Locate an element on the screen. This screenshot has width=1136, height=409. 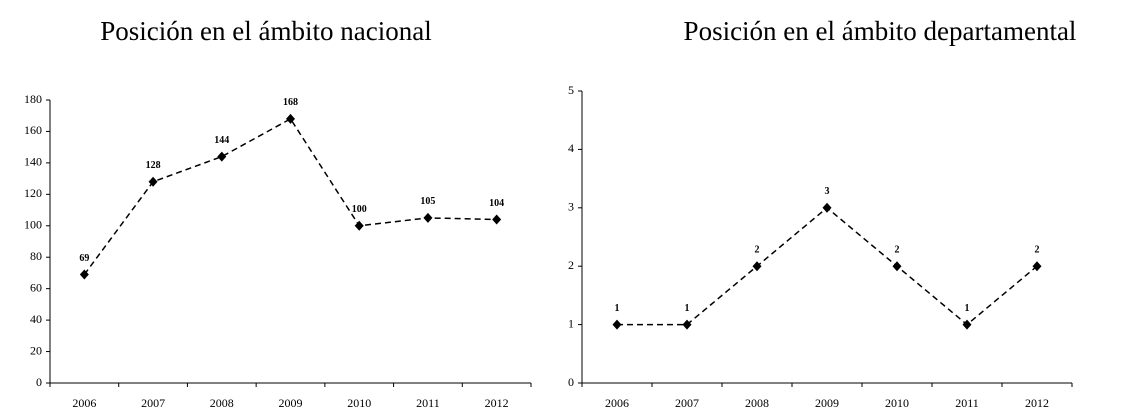
data-label: 3 is located at coordinates (827, 191).